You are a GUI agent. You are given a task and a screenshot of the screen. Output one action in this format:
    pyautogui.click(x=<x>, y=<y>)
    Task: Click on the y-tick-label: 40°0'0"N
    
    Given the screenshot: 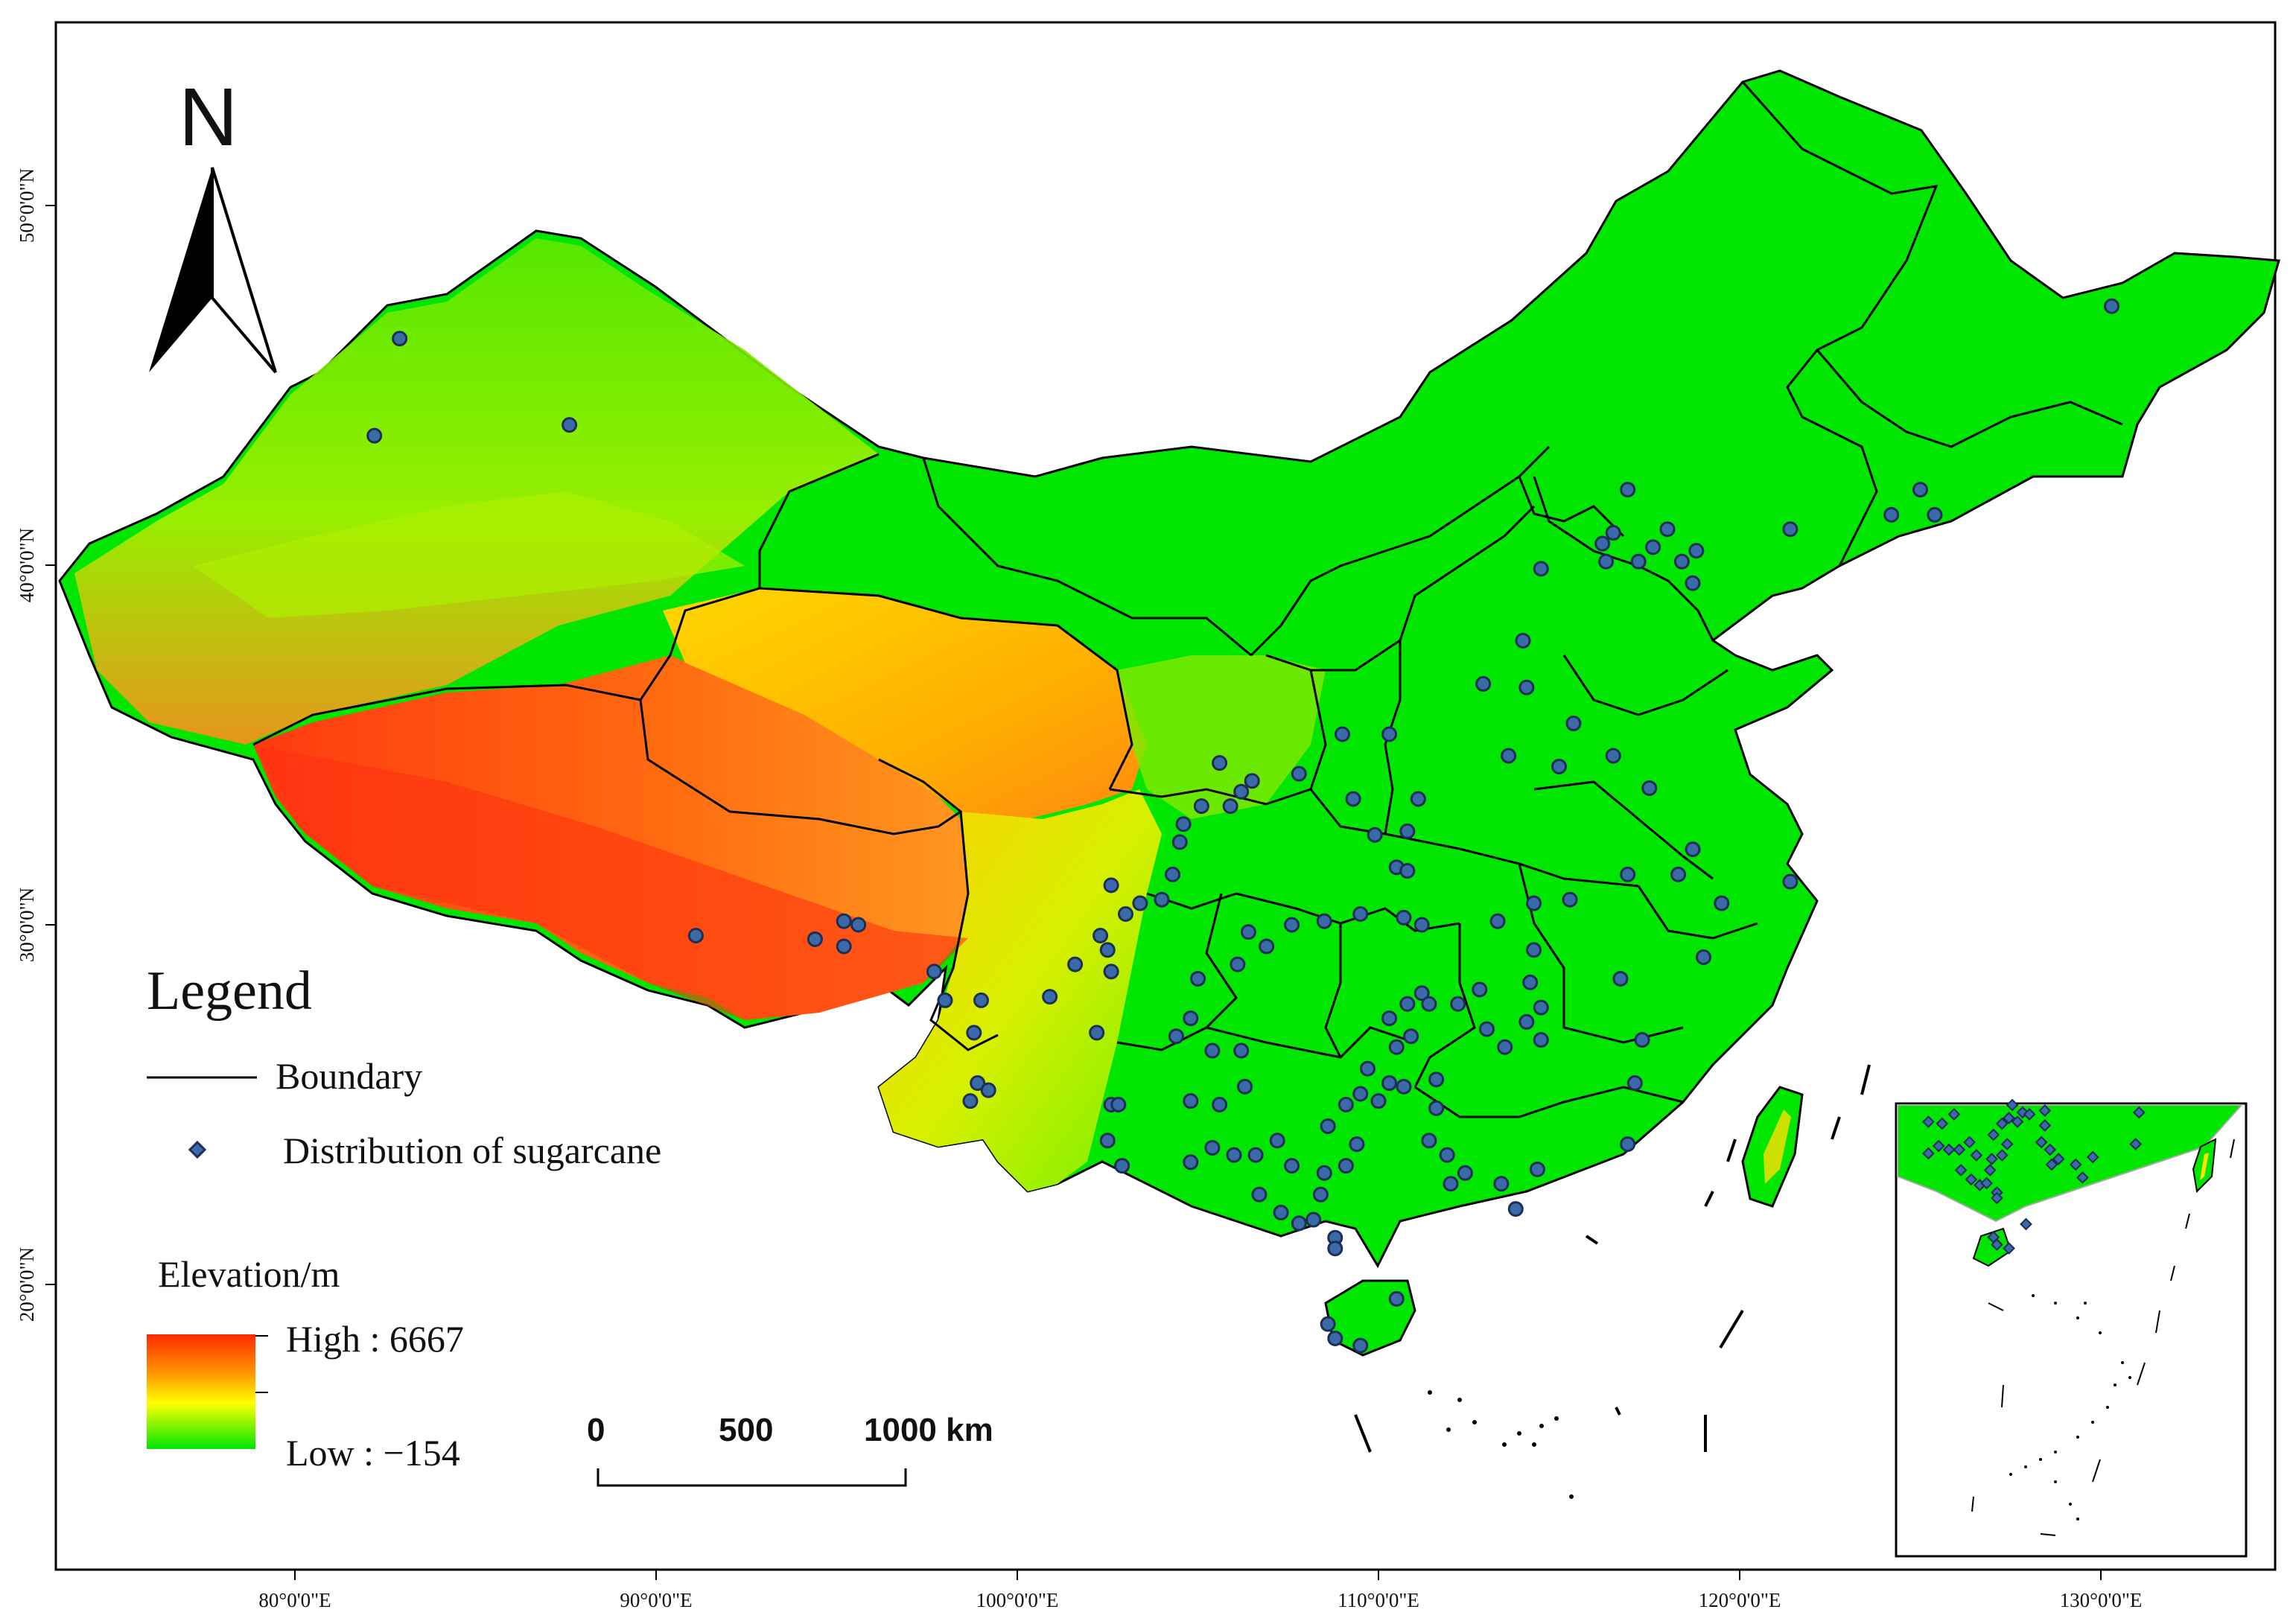 What is the action you would take?
    pyautogui.click(x=27, y=565)
    